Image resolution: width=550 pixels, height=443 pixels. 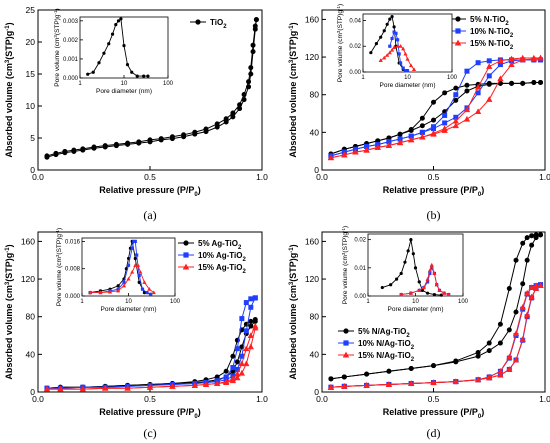 What do you see at coordinates (312, 279) in the screenshot?
I see `y-tick-label: 120` at bounding box center [312, 279].